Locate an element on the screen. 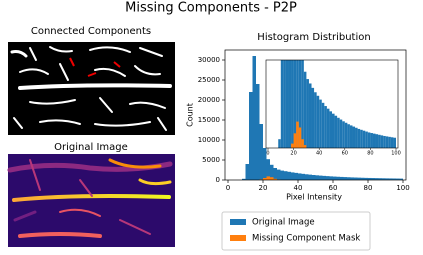  legend is located at coordinates (296, 231).